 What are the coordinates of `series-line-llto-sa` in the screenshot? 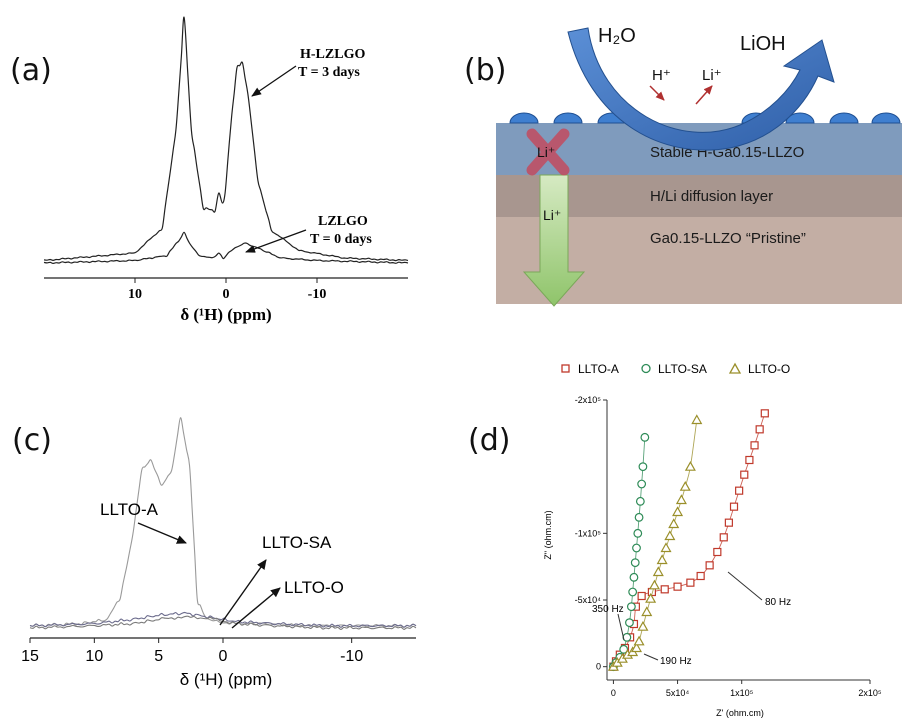 It's located at (223, 619).